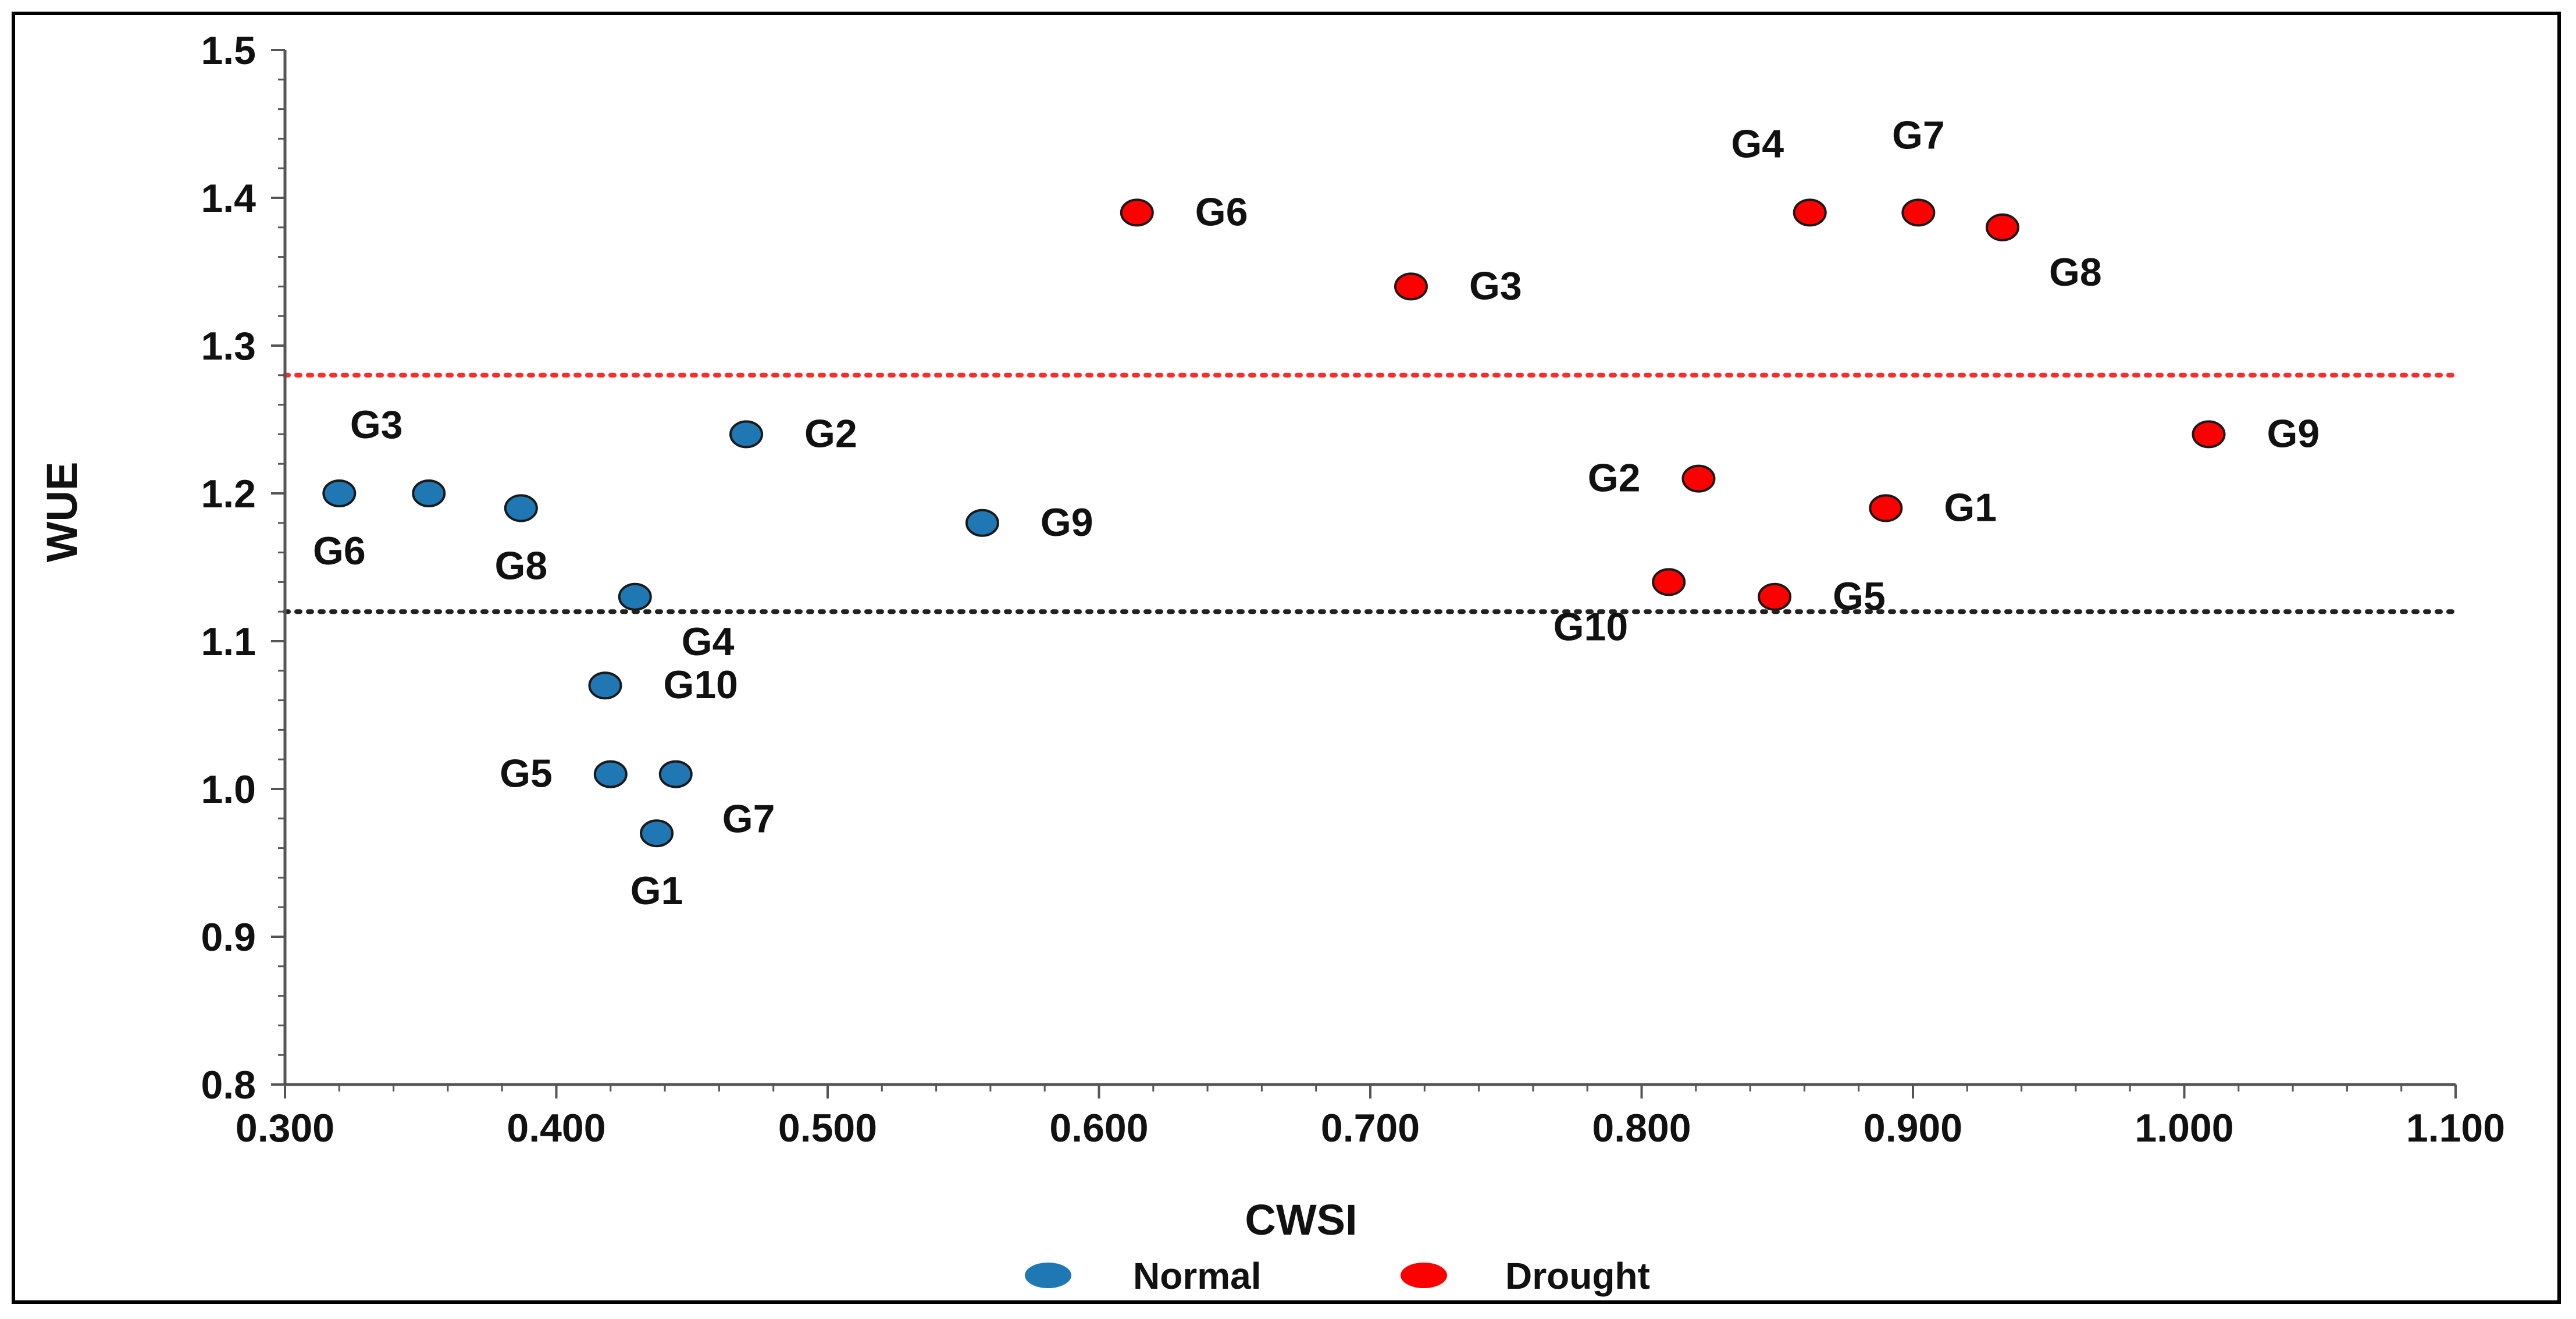  What do you see at coordinates (2209, 434) in the screenshot?
I see `drought-point-g9` at bounding box center [2209, 434].